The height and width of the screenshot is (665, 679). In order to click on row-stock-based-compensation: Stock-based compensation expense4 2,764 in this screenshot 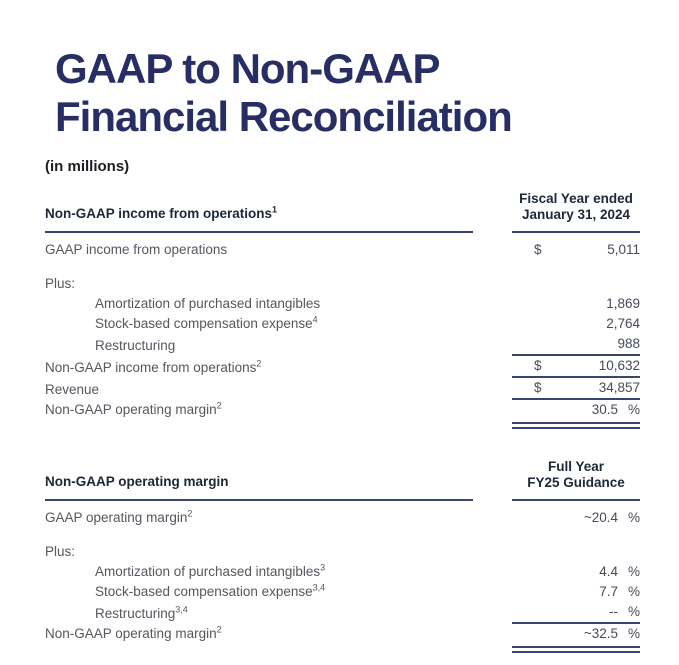, I will do `click(342, 324)`.